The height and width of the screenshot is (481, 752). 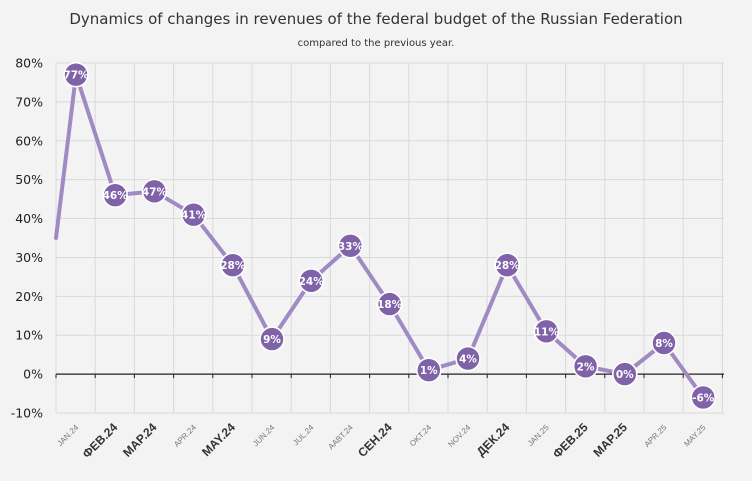 I want to click on y-tick-label: 60%, so click(x=29, y=140).